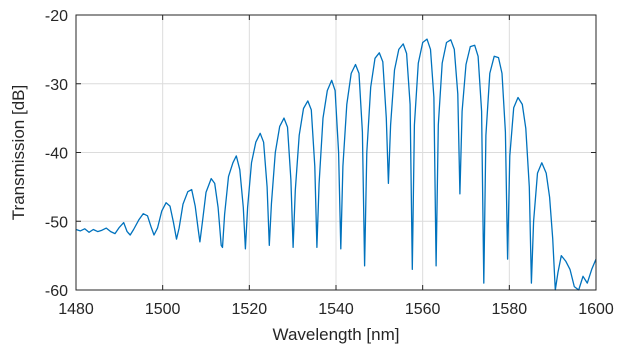 The height and width of the screenshot is (353, 618). Describe the element at coordinates (336, 334) in the screenshot. I see `x-axis-label: Wavelength [nm]` at that location.